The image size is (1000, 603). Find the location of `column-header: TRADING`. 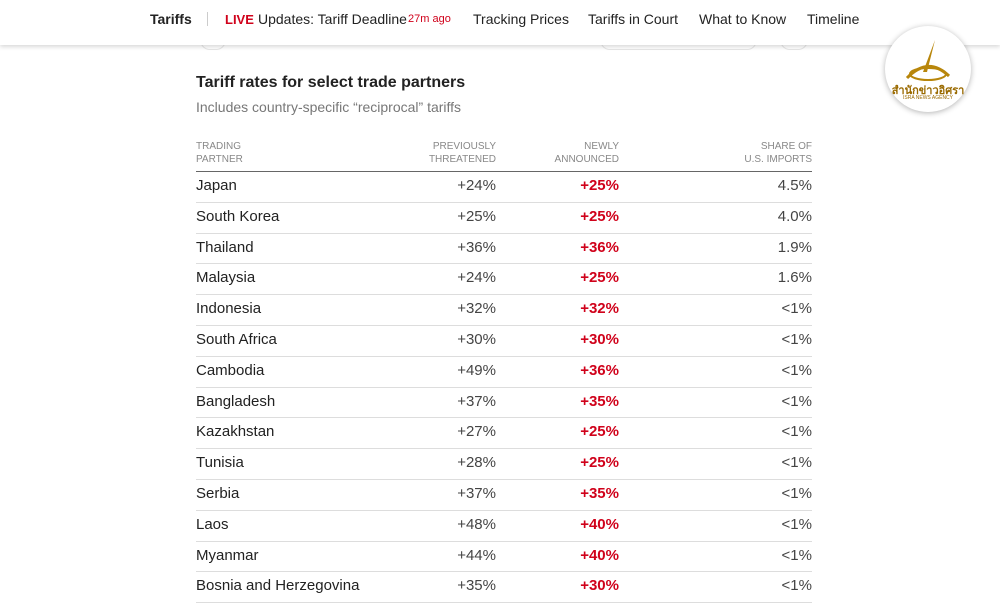

column-header: TRADING is located at coordinates (218, 146).